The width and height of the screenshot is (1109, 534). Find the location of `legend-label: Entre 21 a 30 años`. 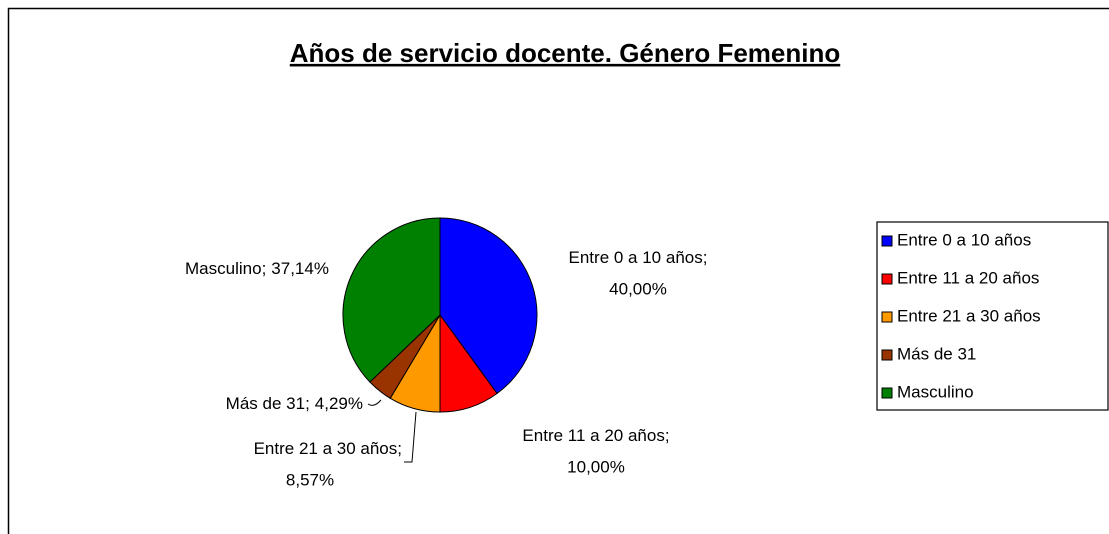

legend-label: Entre 21 a 30 años is located at coordinates (969, 315).